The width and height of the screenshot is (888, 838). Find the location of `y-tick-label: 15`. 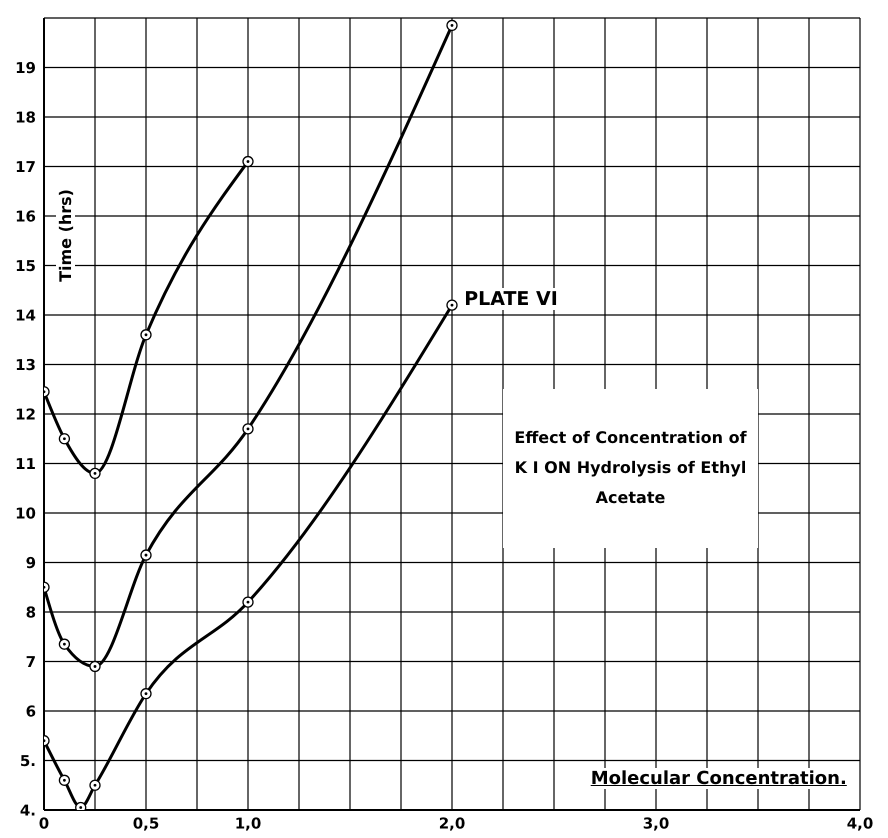

y-tick-label: 15 is located at coordinates (25, 265).